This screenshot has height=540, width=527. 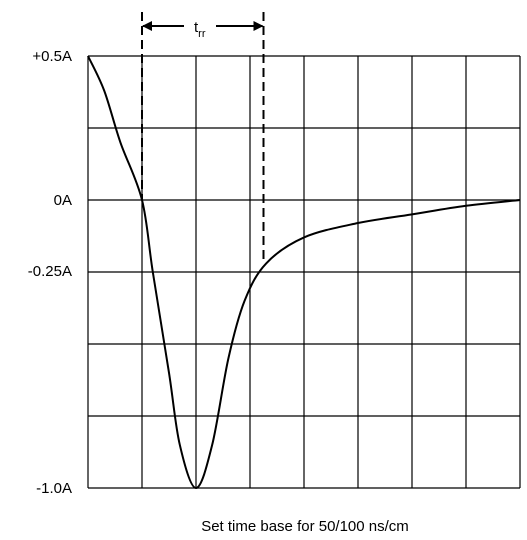 What do you see at coordinates (200, 29) in the screenshot?
I see `trr-label: trr` at bounding box center [200, 29].